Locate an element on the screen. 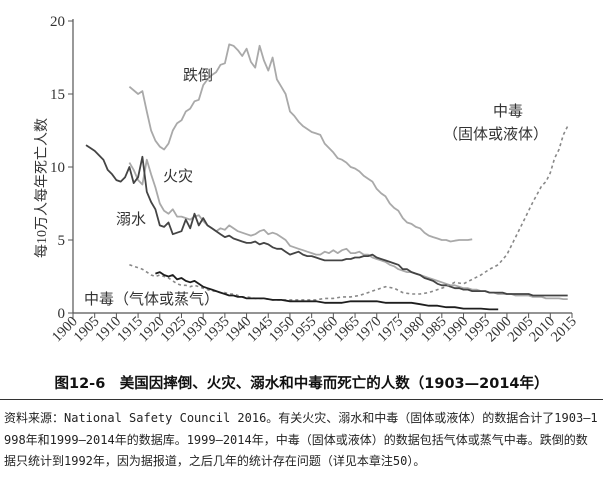 The image size is (603, 504). label-fire: 火灾 is located at coordinates (178, 176).